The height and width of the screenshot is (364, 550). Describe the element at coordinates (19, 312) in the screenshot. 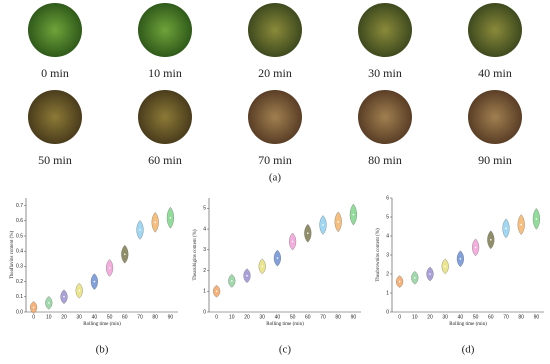

I see `y-tick-label: 0.0` at that location.